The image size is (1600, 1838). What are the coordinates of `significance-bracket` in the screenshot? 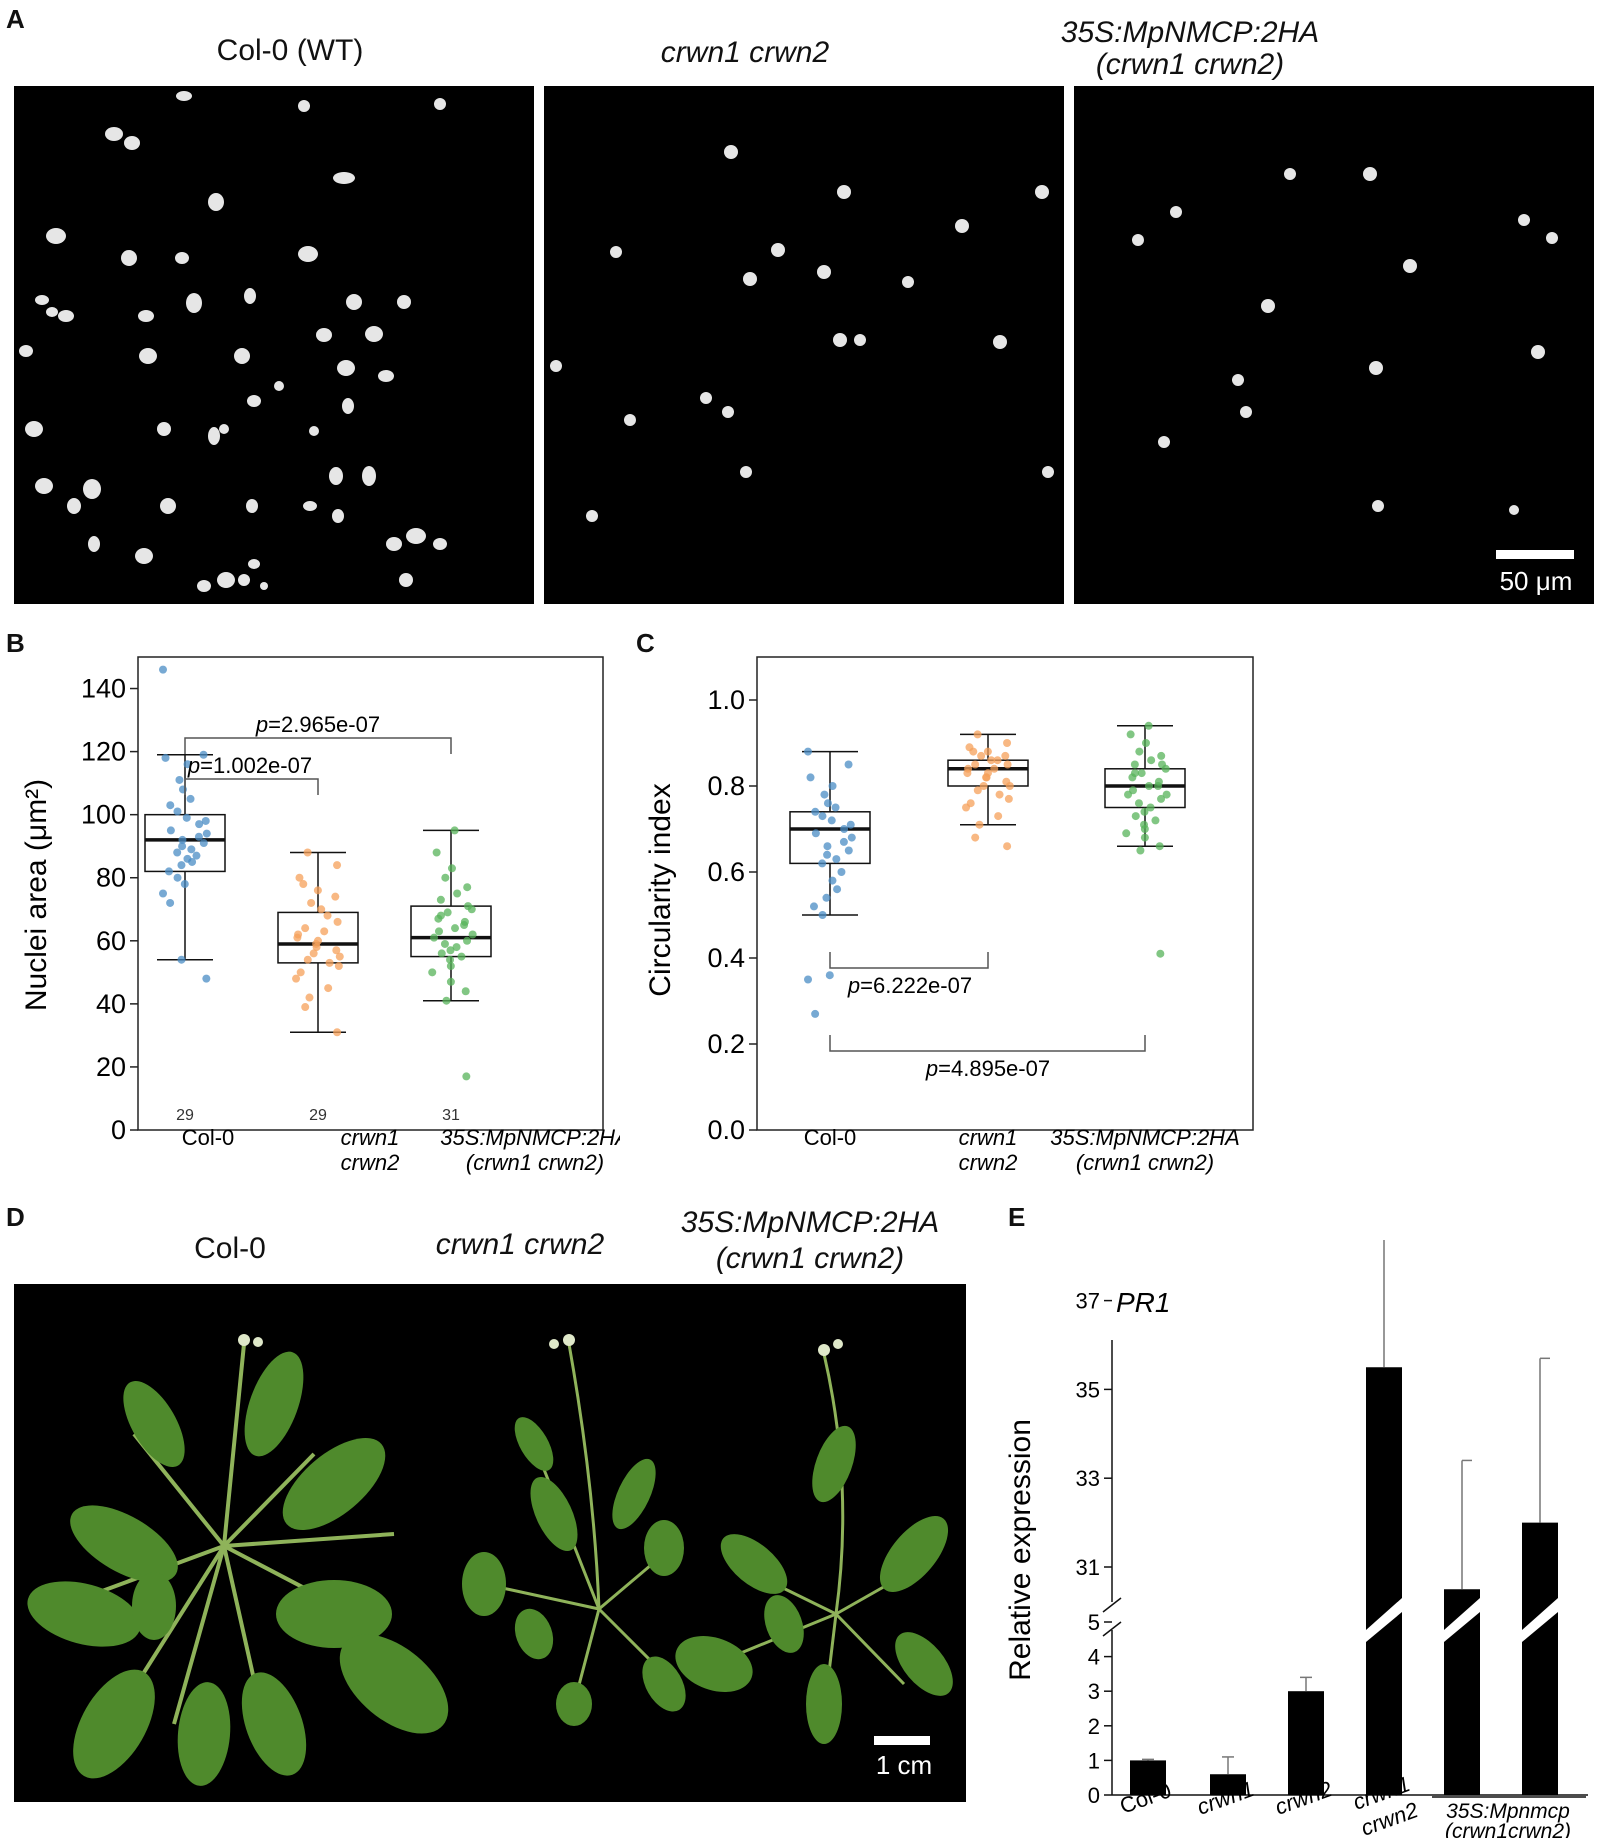 It's located at (909, 960).